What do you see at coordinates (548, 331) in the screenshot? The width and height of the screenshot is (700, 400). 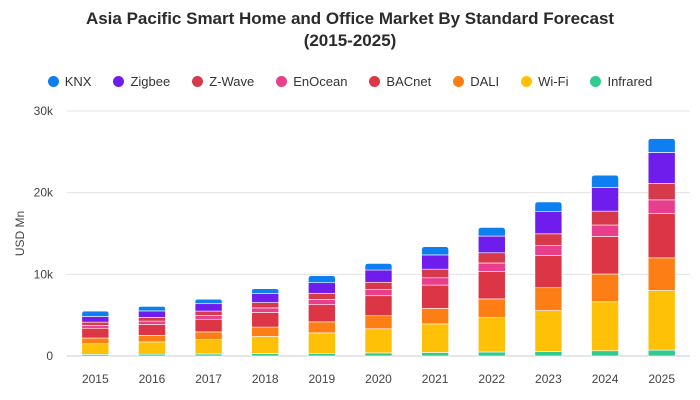 I see `bar-wi-fi-2023` at bounding box center [548, 331].